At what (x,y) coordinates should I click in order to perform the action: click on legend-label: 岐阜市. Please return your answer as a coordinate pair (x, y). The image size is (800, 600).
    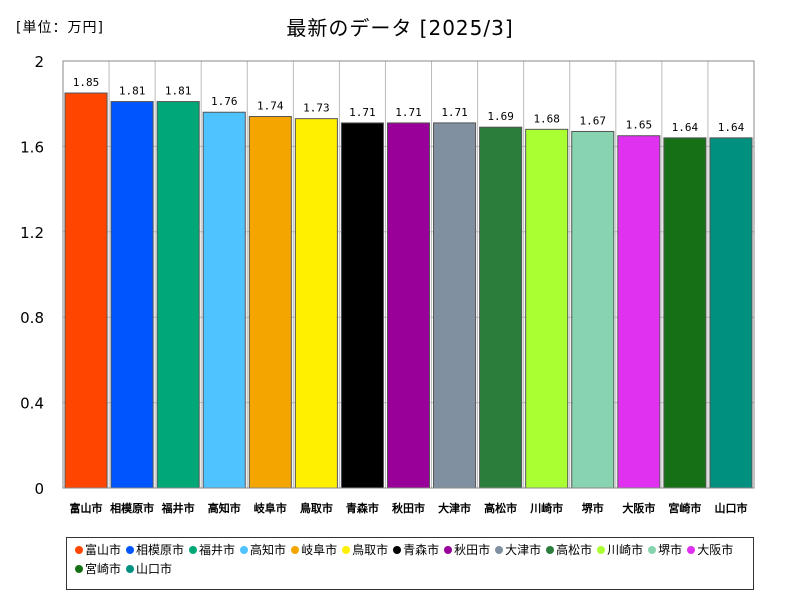
    Looking at the image, I should click on (319, 550).